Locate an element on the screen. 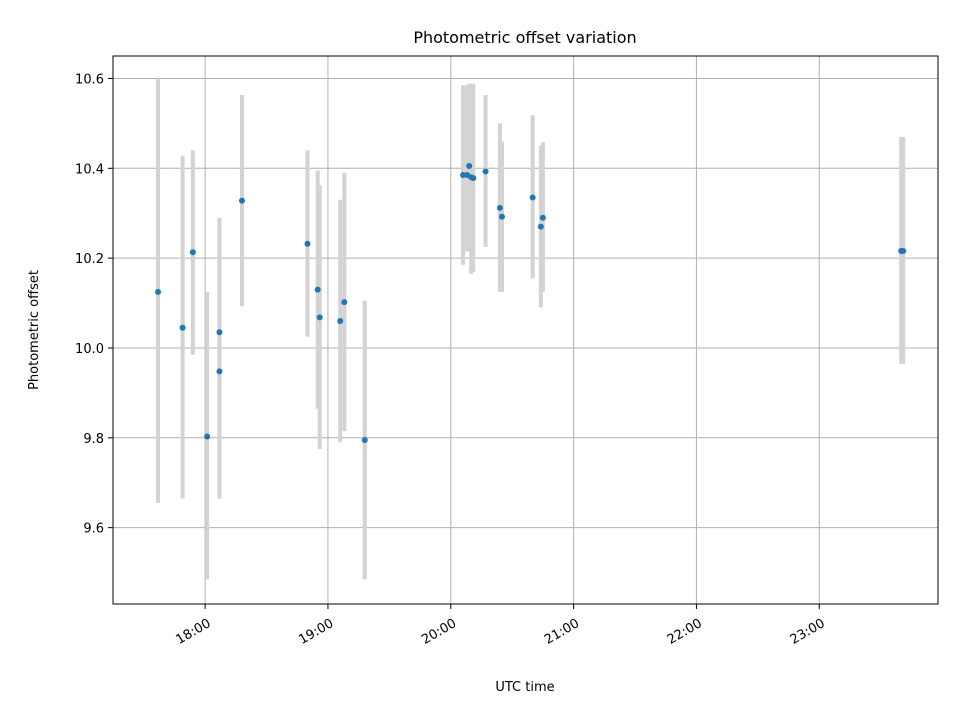 This screenshot has width=960, height=720. y-tick-label: 10.2 is located at coordinates (89, 259).